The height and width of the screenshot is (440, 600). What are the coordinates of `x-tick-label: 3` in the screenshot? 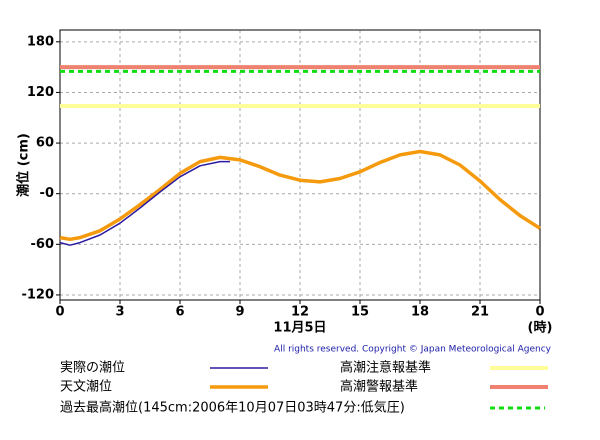 It's located at (119, 312).